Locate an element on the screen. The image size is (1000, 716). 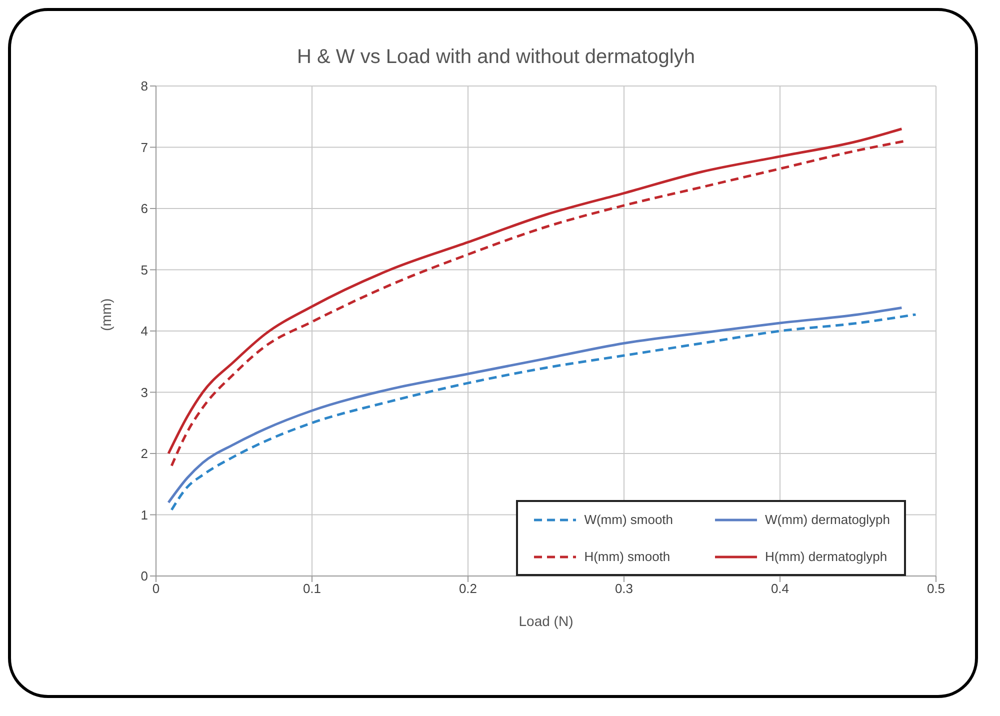
legend-label: H(mm) smooth is located at coordinates (627, 556).